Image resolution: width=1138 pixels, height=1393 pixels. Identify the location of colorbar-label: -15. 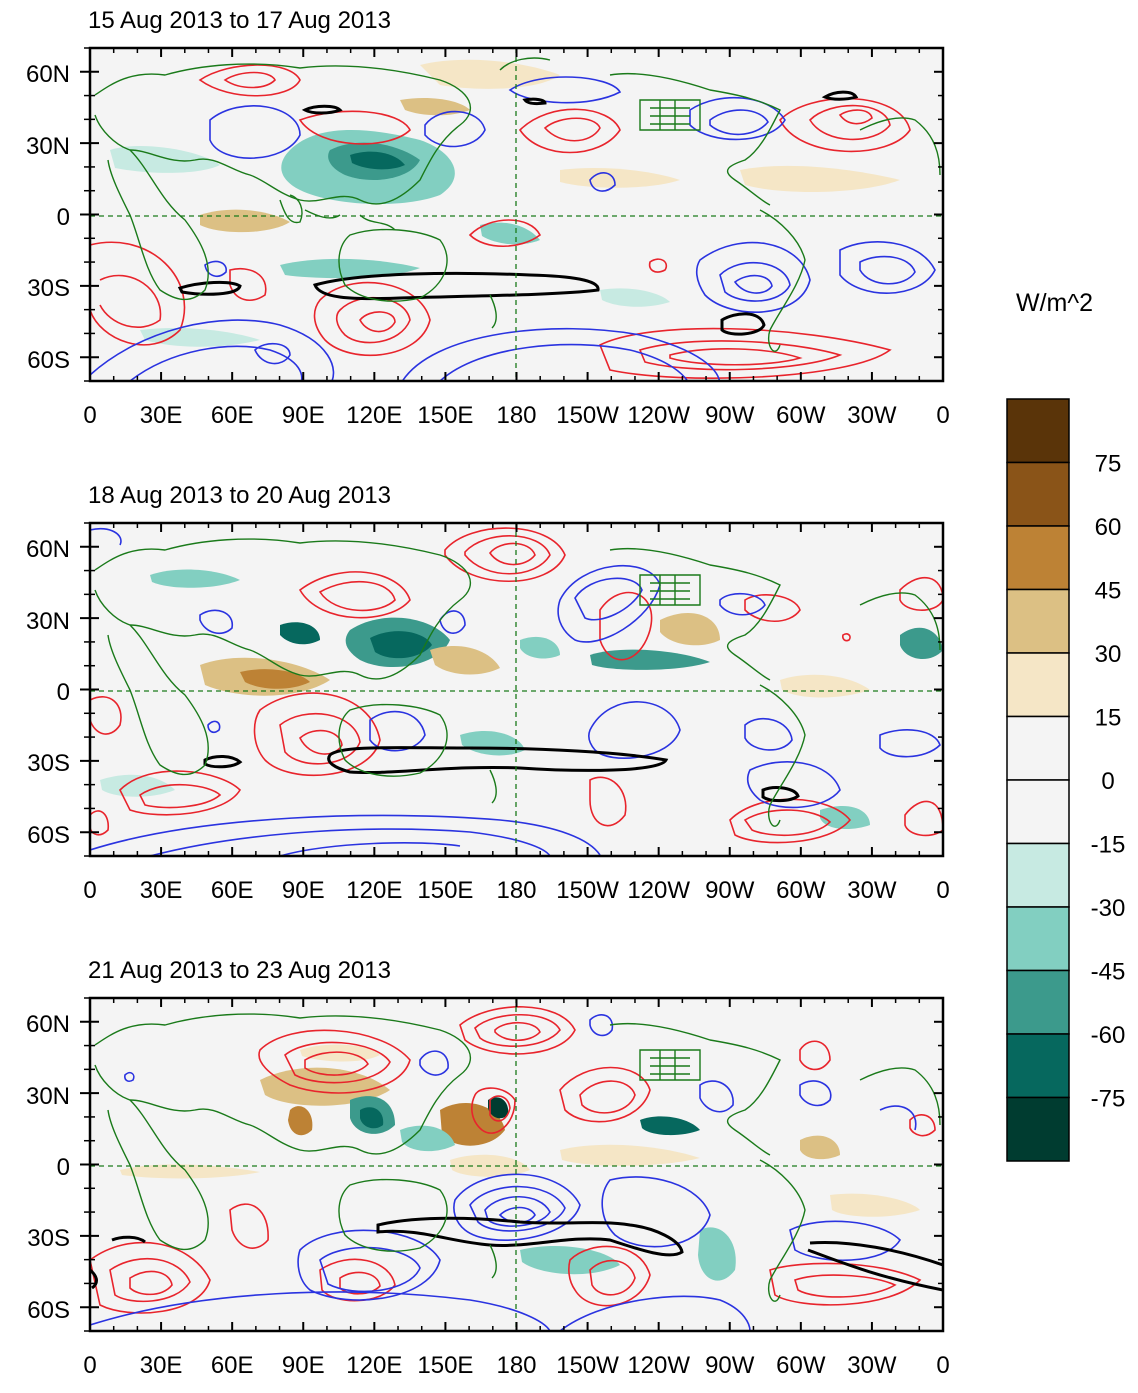
(1108, 845).